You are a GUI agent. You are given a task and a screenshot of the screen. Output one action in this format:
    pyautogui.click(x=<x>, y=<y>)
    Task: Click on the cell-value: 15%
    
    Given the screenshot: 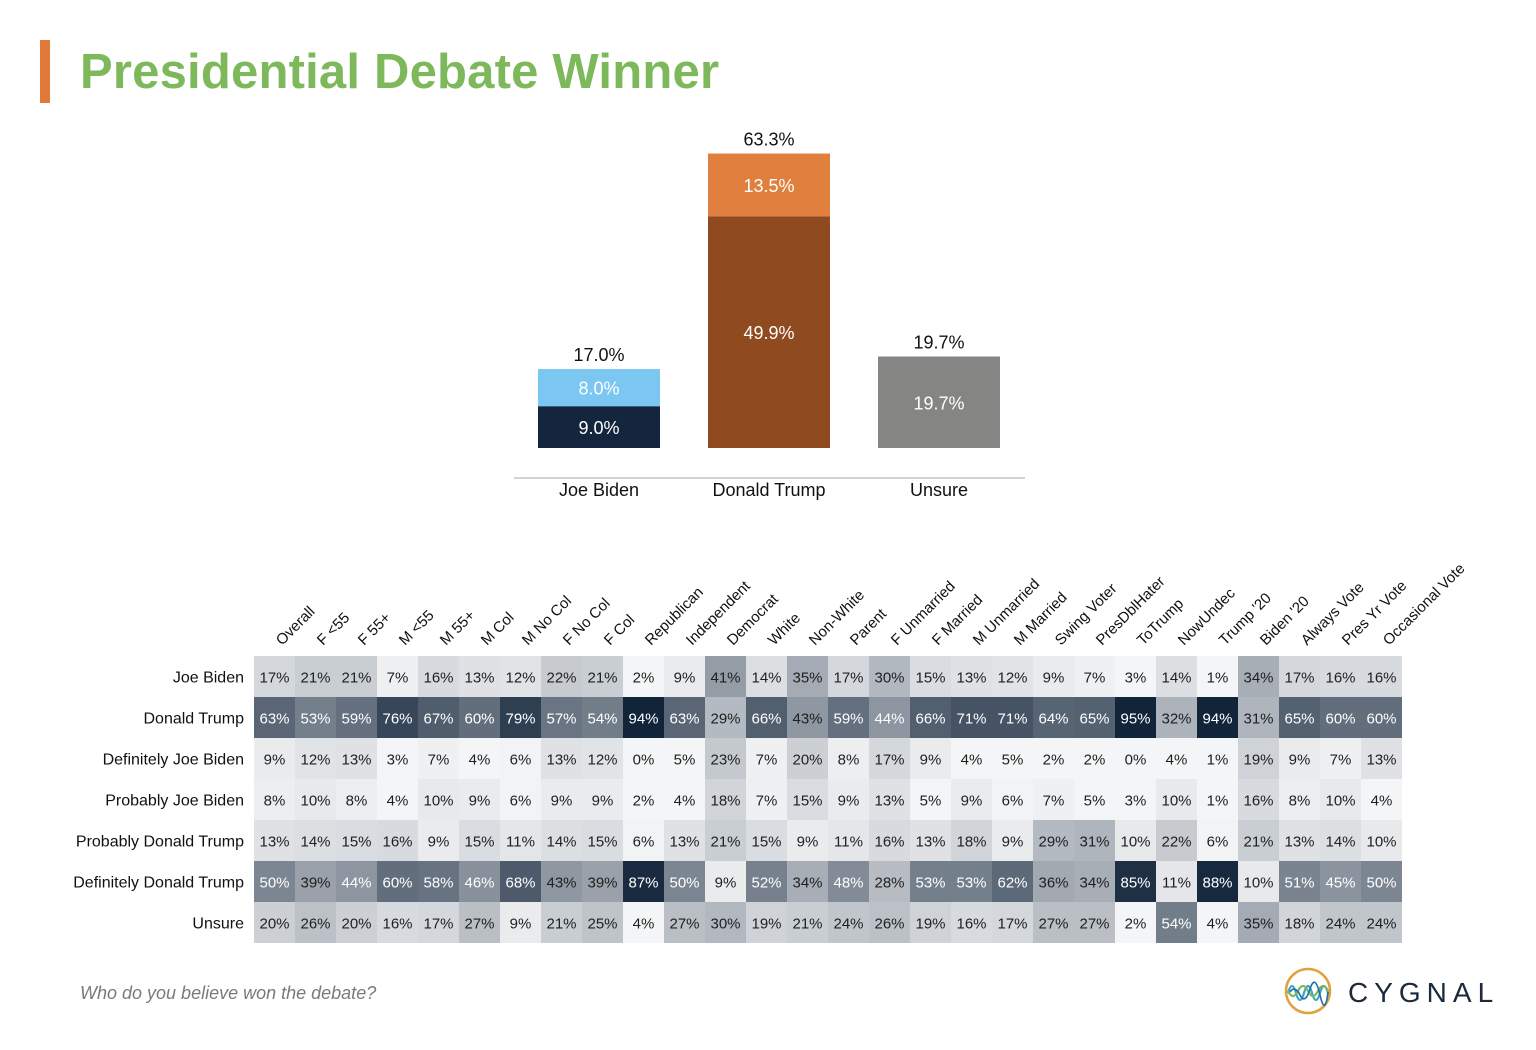 What is the action you would take?
    pyautogui.click(x=356, y=842)
    